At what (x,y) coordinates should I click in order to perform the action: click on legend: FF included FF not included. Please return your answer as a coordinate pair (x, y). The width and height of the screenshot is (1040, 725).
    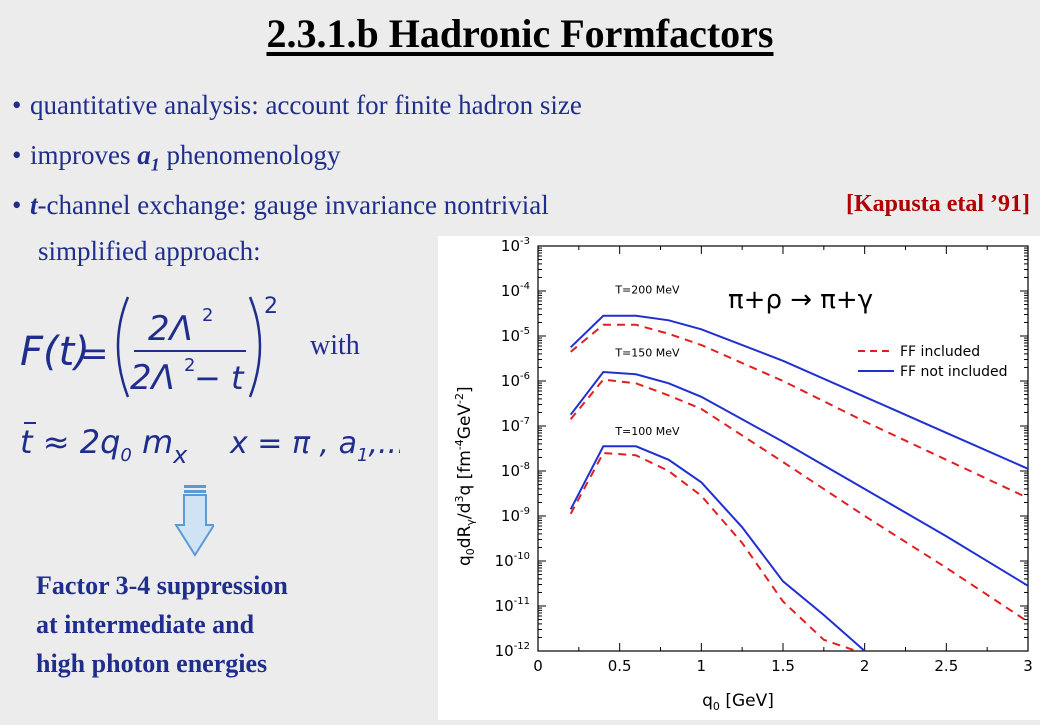
    Looking at the image, I should click on (933, 362).